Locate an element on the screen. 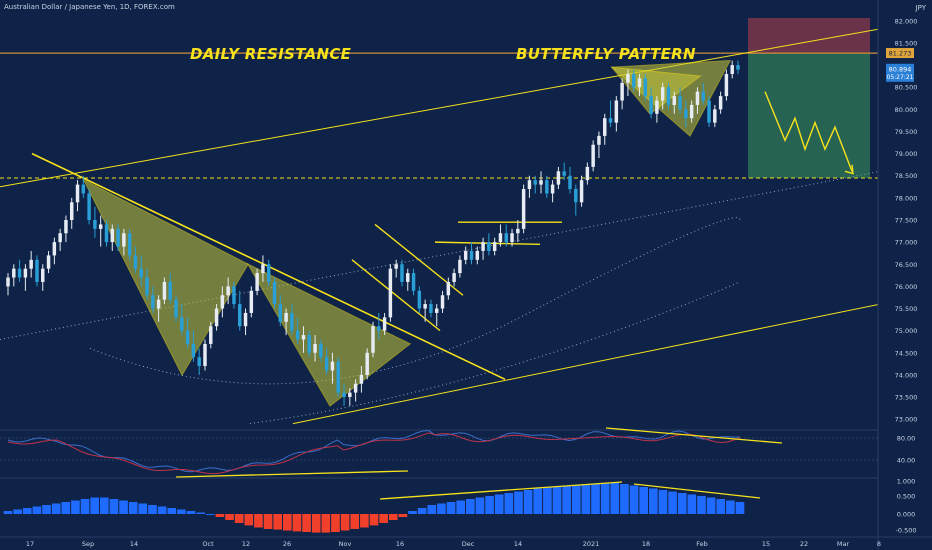 The image size is (932, 550). macd-tick-label: 0.500 is located at coordinates (906, 497).